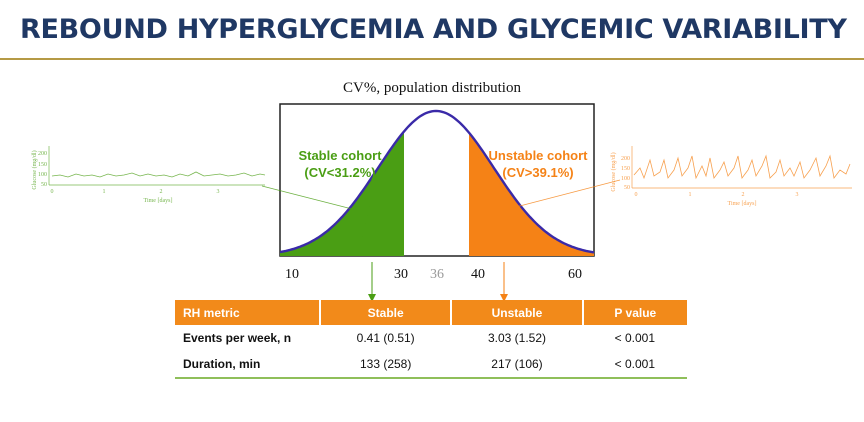 This screenshot has height=422, width=864. I want to click on left-x-tick-0: 0, so click(52, 192).